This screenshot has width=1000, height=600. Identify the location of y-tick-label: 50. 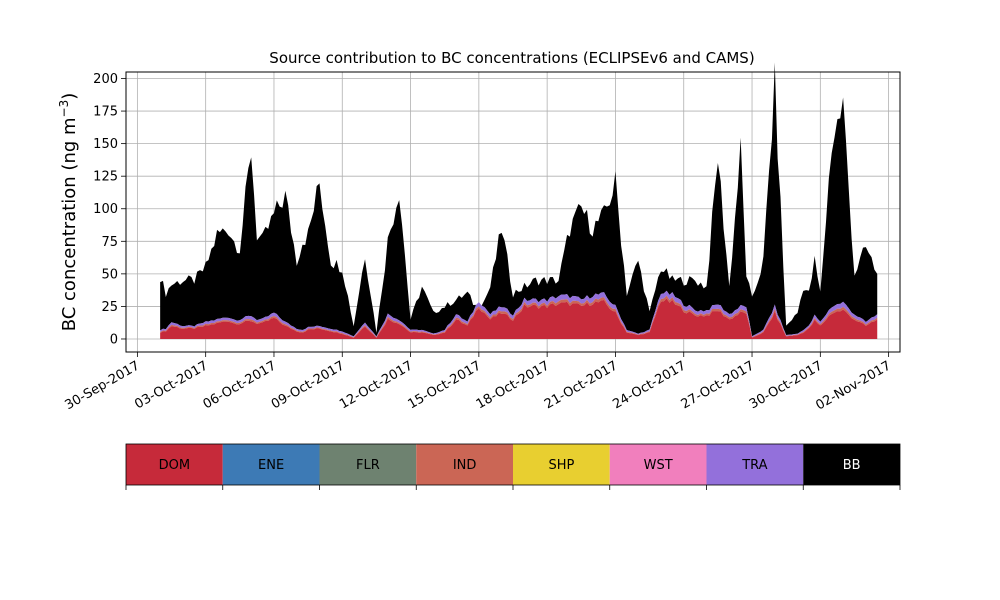
(109, 274).